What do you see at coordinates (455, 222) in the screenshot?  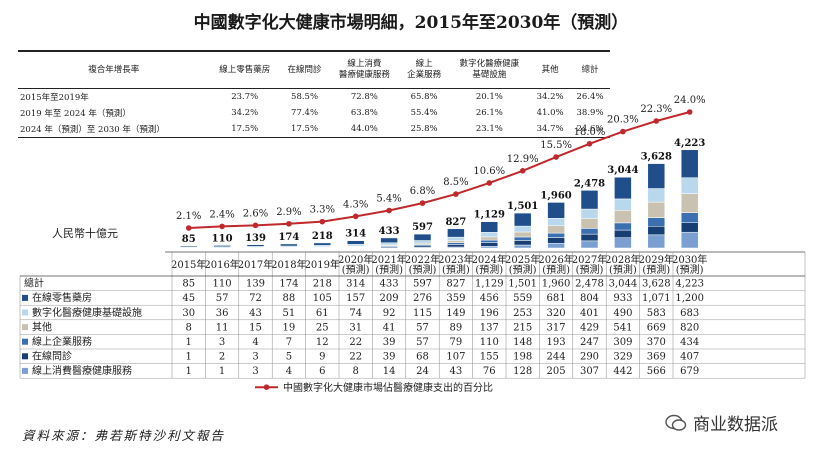 I see `bar-total-label: 827` at bounding box center [455, 222].